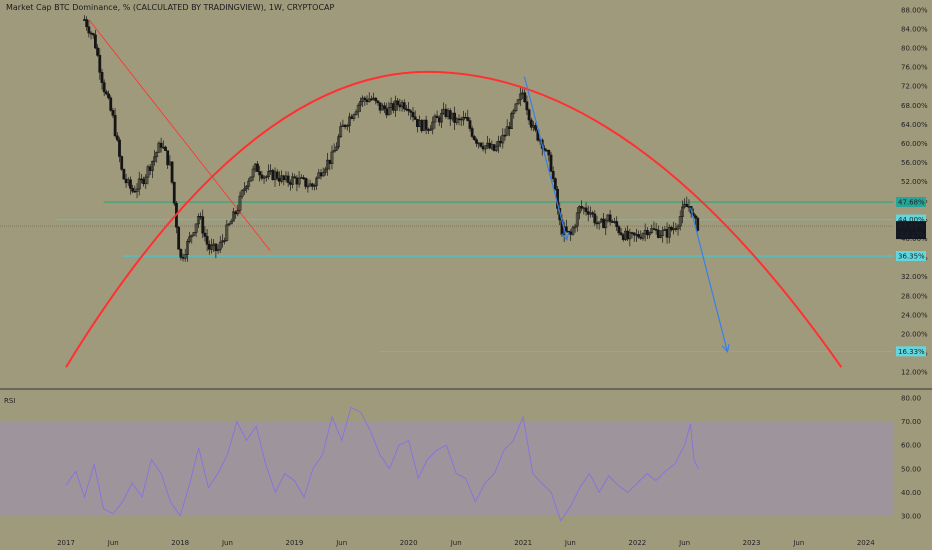 The image size is (932, 550). What do you see at coordinates (911, 399) in the screenshot?
I see `rsi-axis-tick: 80.00` at bounding box center [911, 399].